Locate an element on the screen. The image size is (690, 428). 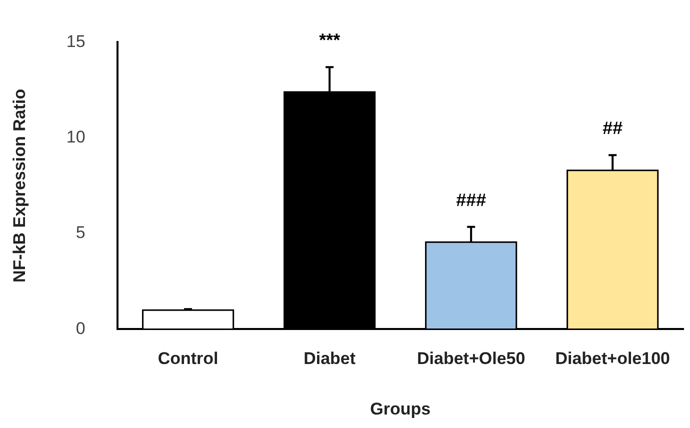
y-tick-label: 10 is located at coordinates (76, 137).